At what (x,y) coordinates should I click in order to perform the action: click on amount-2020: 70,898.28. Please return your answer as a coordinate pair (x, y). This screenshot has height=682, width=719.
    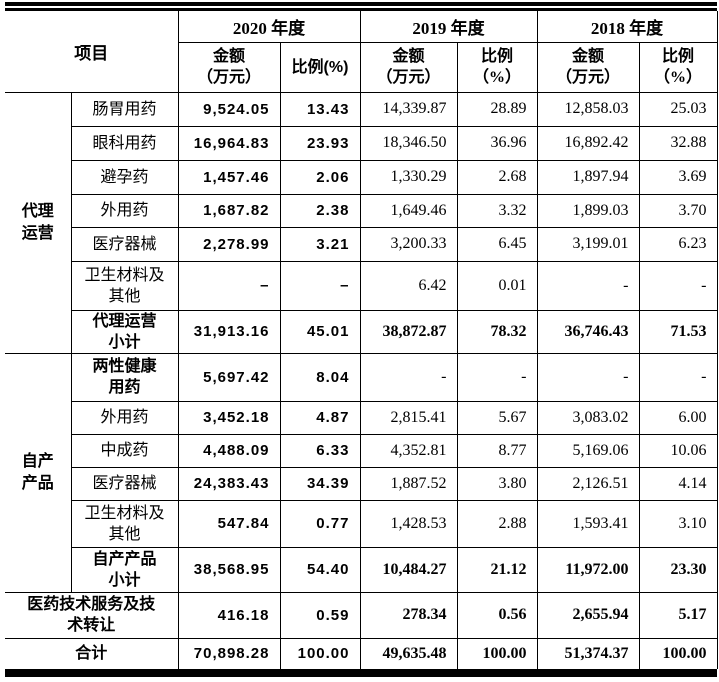
    Looking at the image, I should click on (229, 653).